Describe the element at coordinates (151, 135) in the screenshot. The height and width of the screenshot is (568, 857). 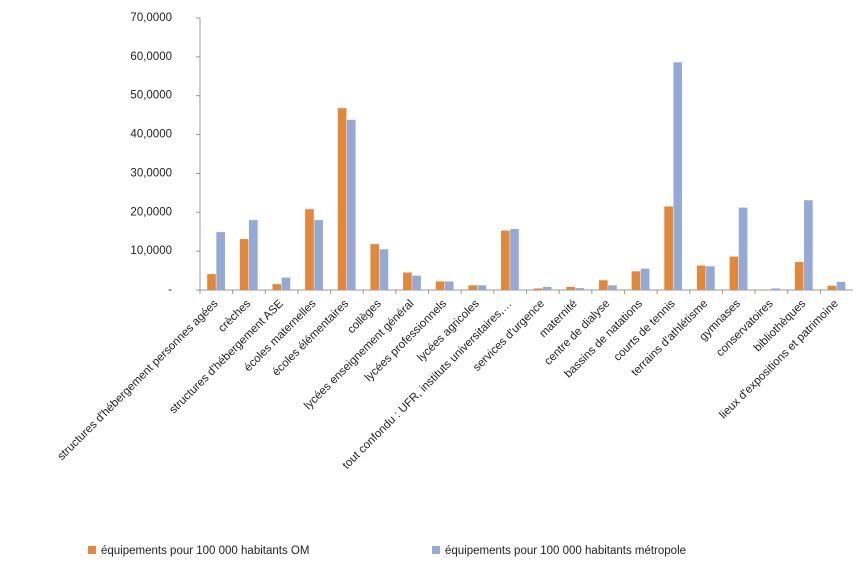
I see `y-tick-label: 40,0000` at that location.